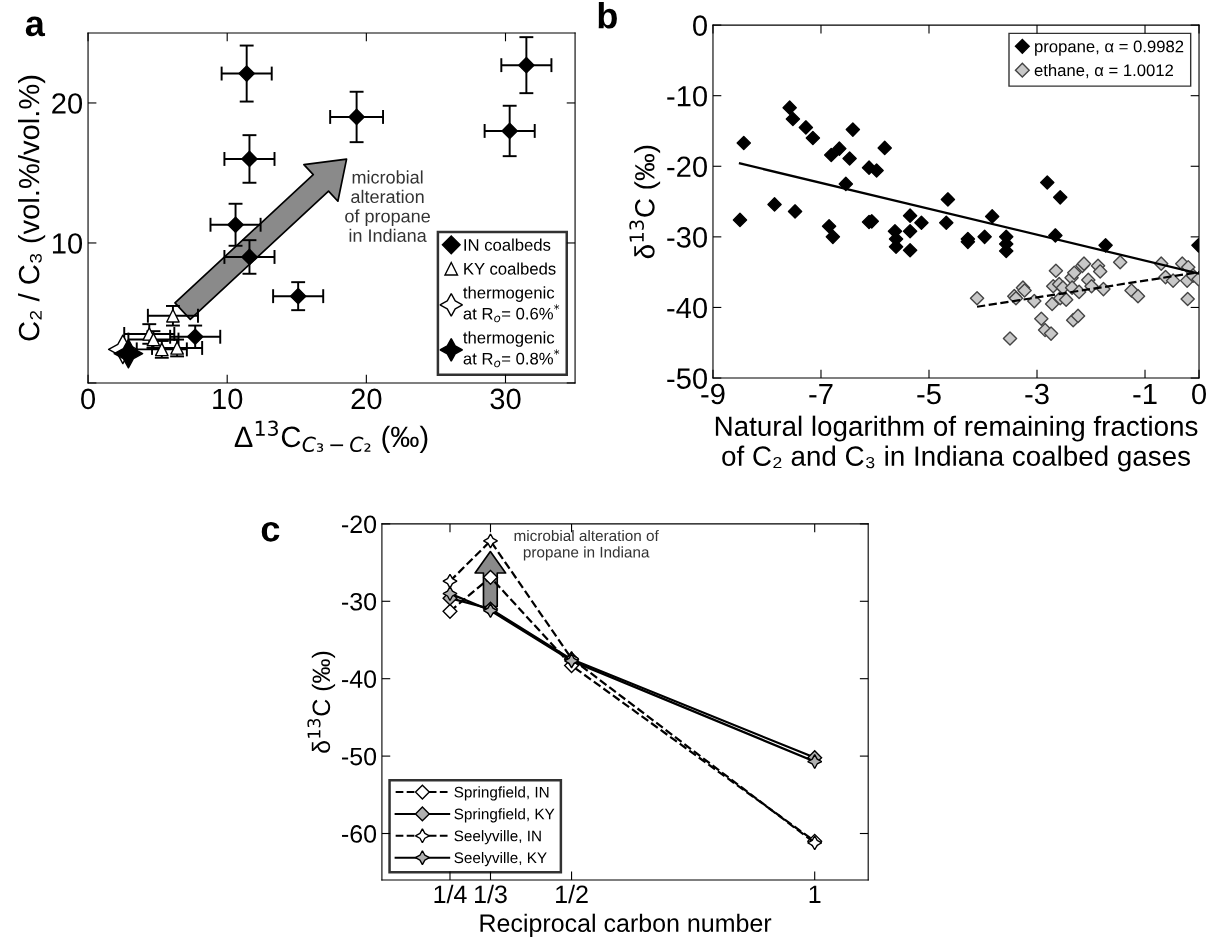 This screenshot has width=1228, height=947. What do you see at coordinates (510, 268) in the screenshot?
I see `legend-label: KY coalbeds` at bounding box center [510, 268].